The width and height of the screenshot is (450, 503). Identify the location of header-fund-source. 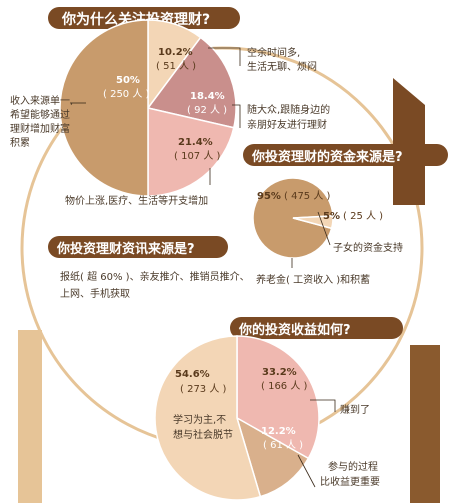
(345, 155).